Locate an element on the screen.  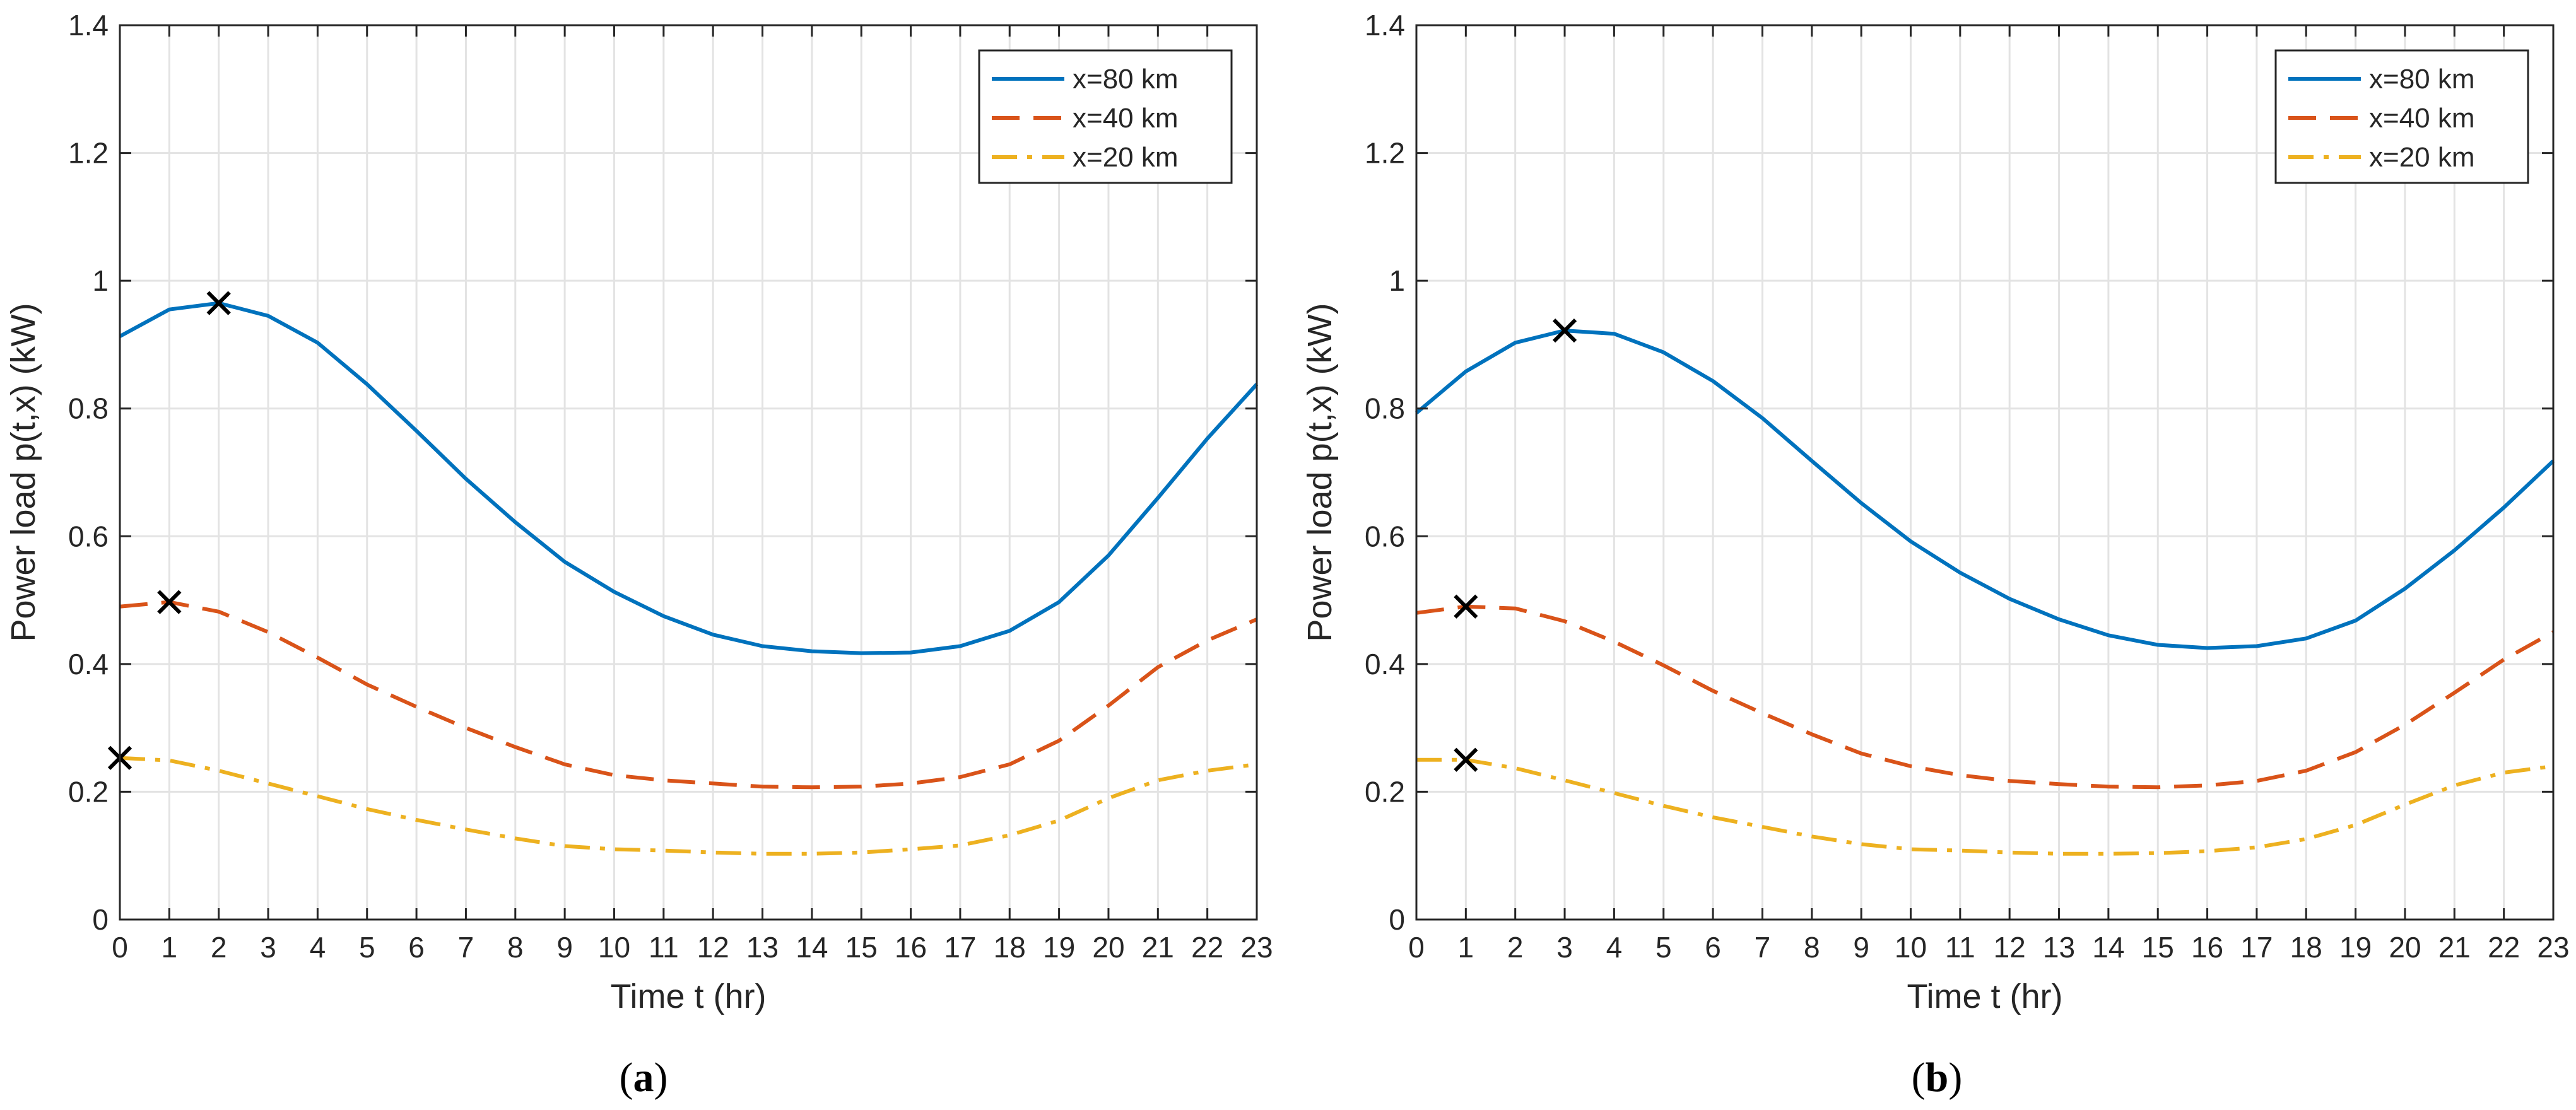
caption-letter: b is located at coordinates (1937, 1077).